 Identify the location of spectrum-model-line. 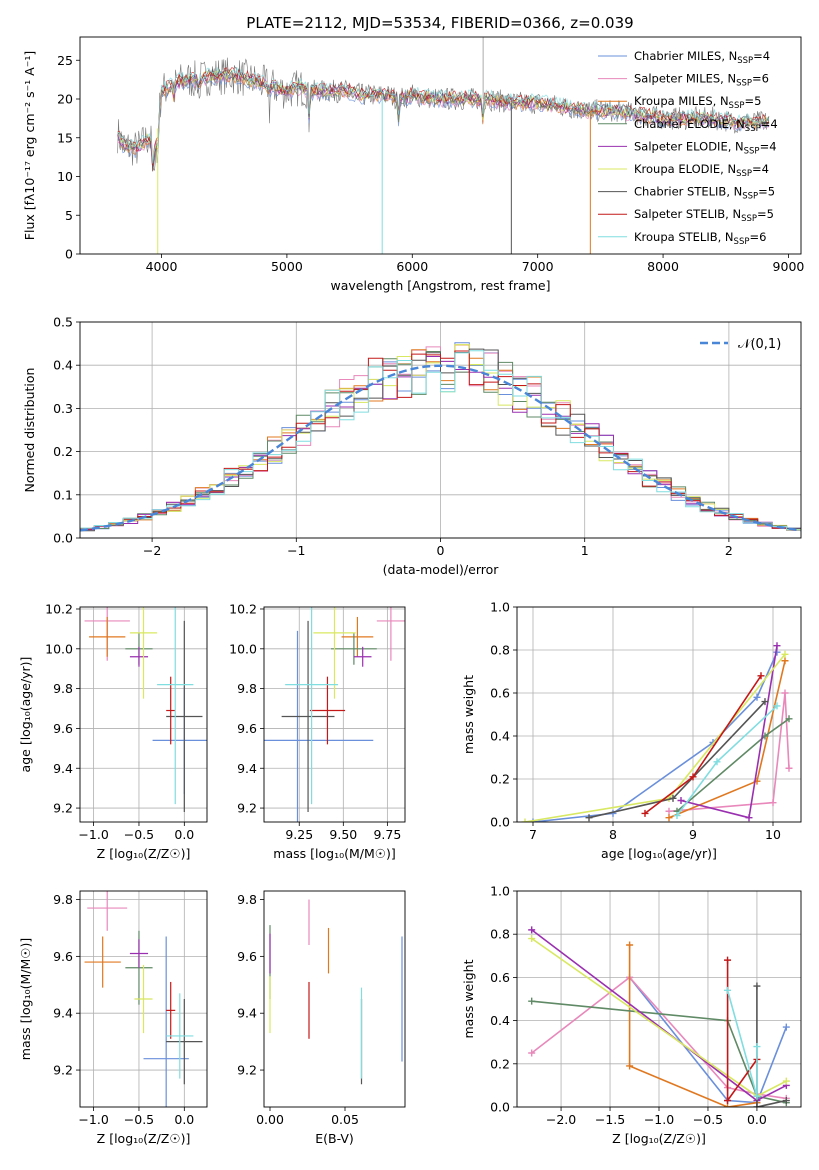
(443, 116).